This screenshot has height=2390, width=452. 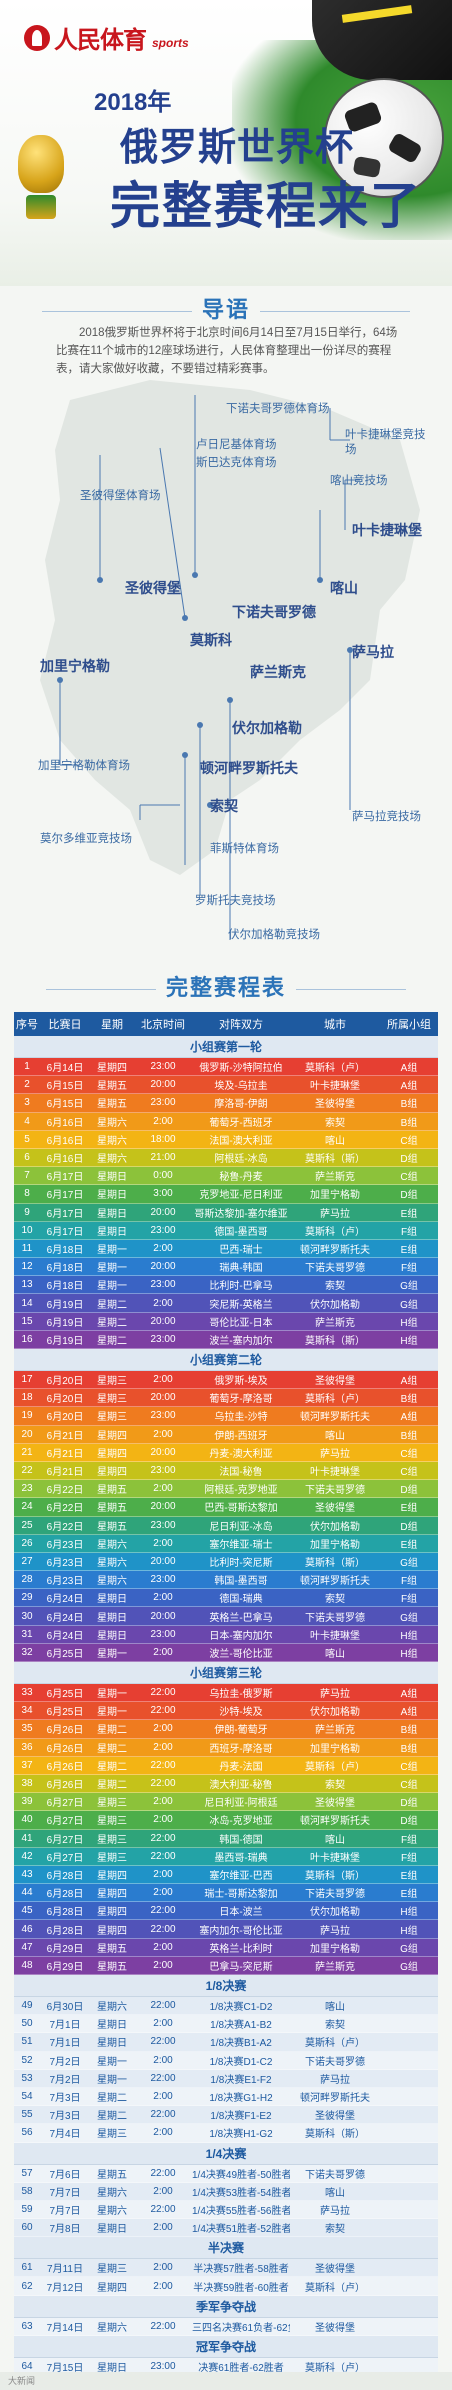 I want to click on table-cell: 法国-秘鲁, so click(x=241, y=1473).